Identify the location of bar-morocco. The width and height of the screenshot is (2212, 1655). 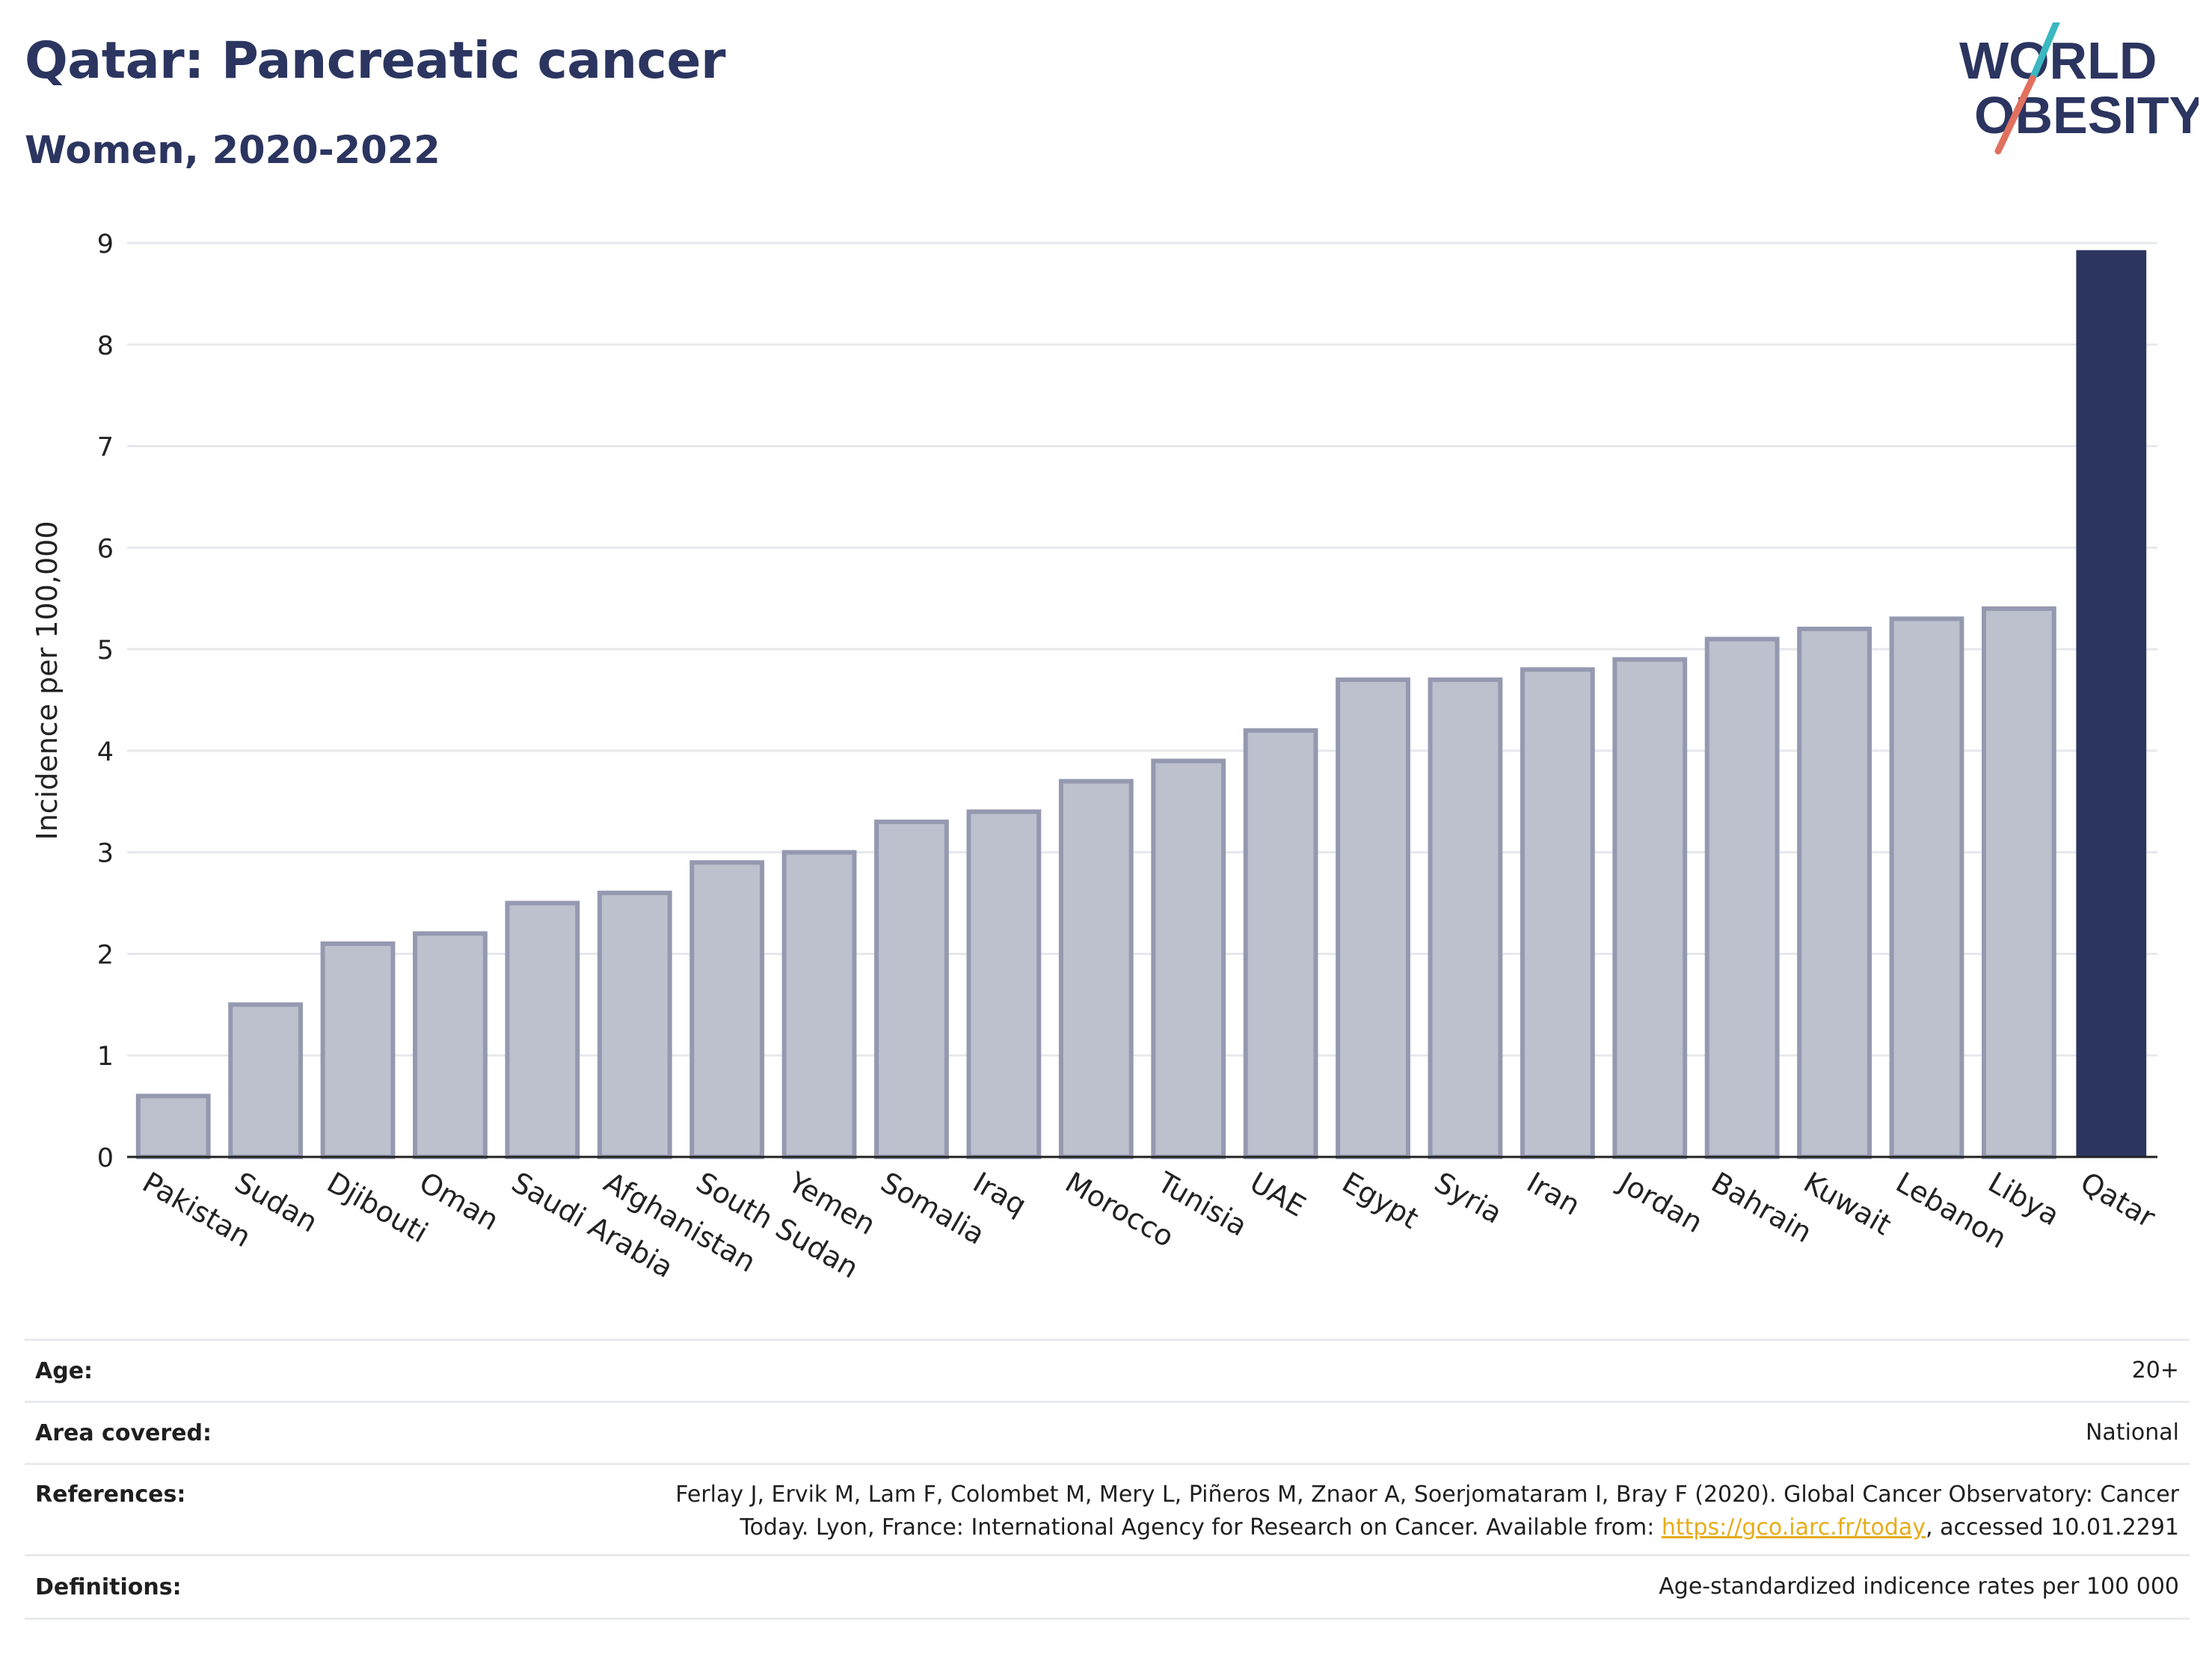
(1096, 969).